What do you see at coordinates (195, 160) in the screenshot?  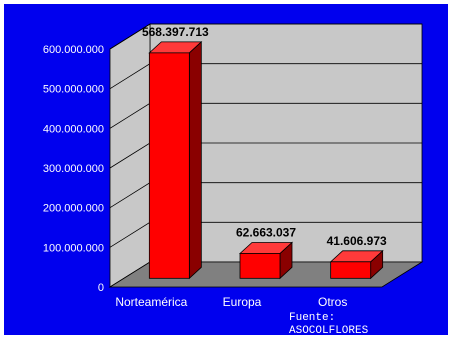 I see `bar-side` at bounding box center [195, 160].